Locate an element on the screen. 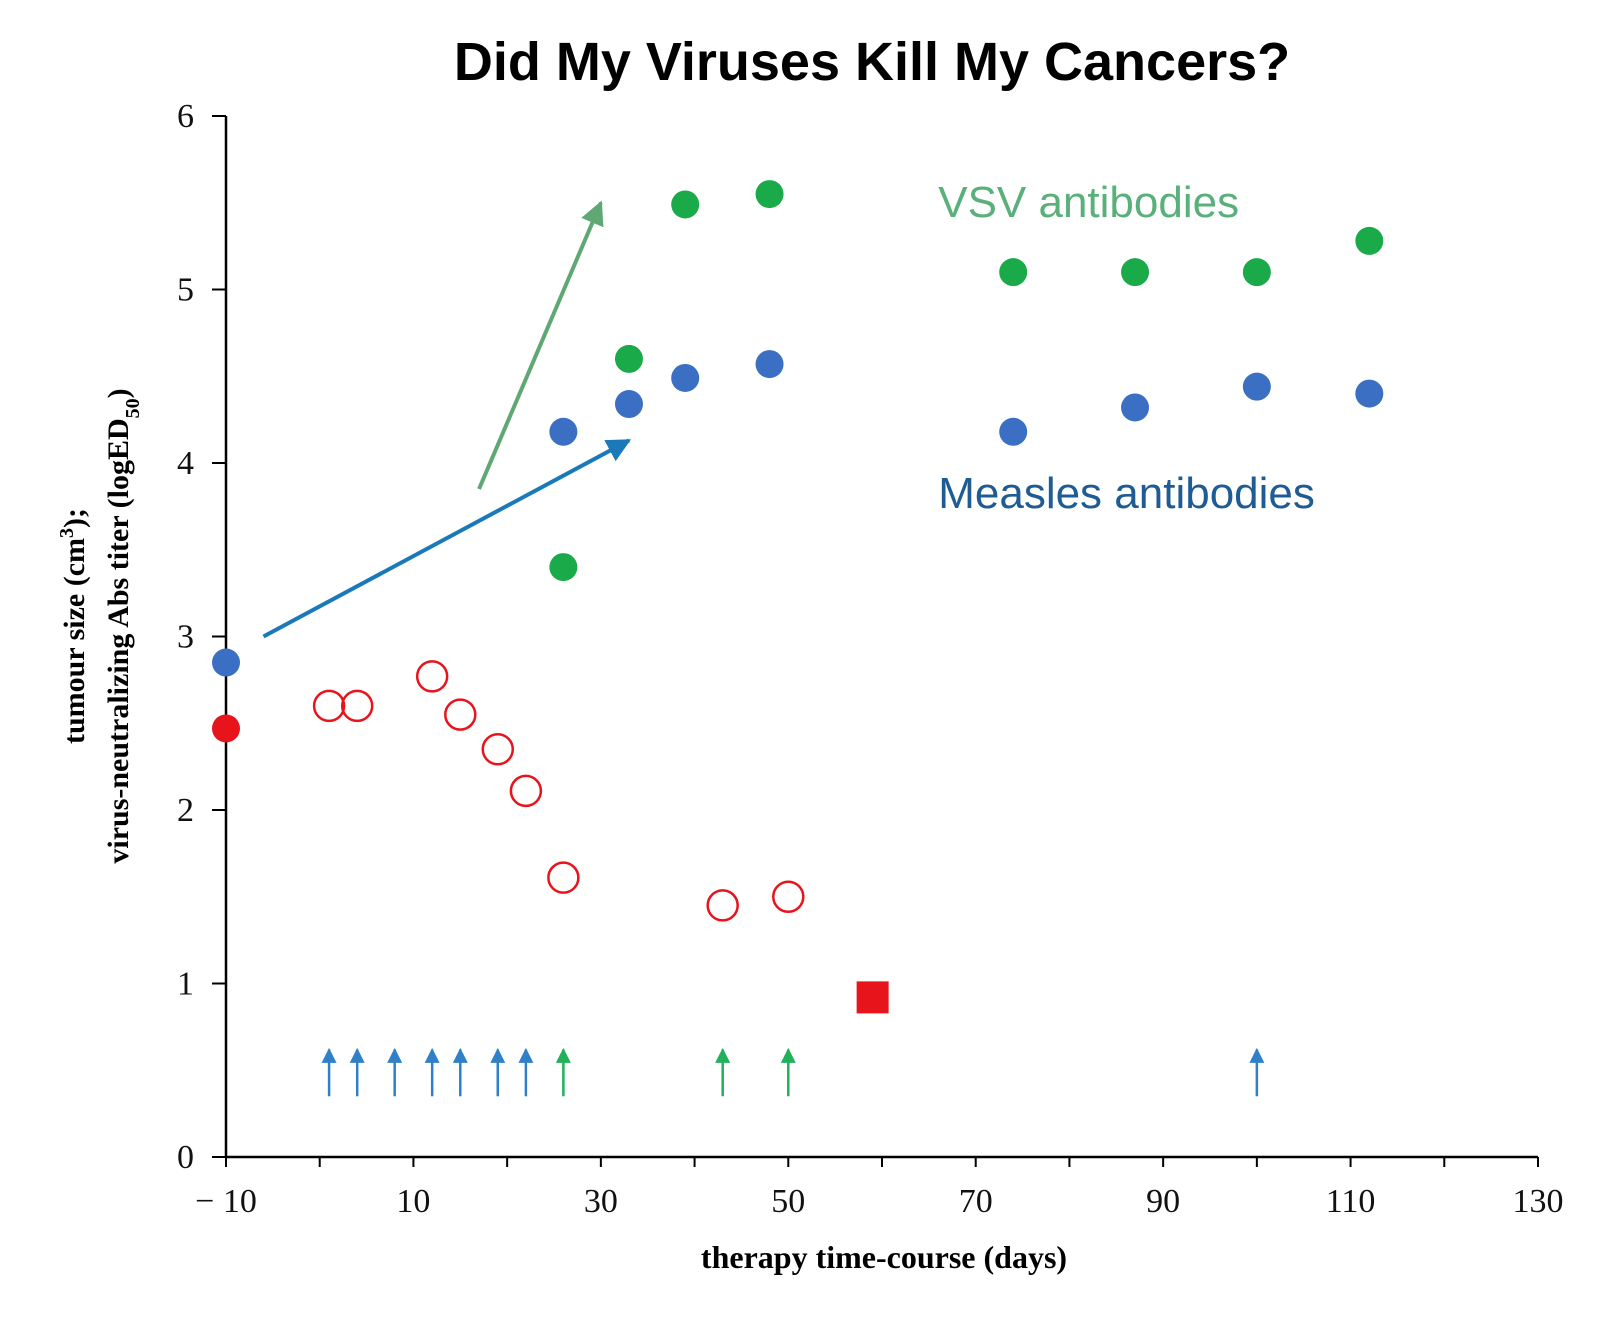 Image resolution: width=1600 pixels, height=1338 pixels. svg-text:virus-neutralizing Abs titer (: virus-neutralizing Abs titer (logED50) is located at coordinates (123, 625).